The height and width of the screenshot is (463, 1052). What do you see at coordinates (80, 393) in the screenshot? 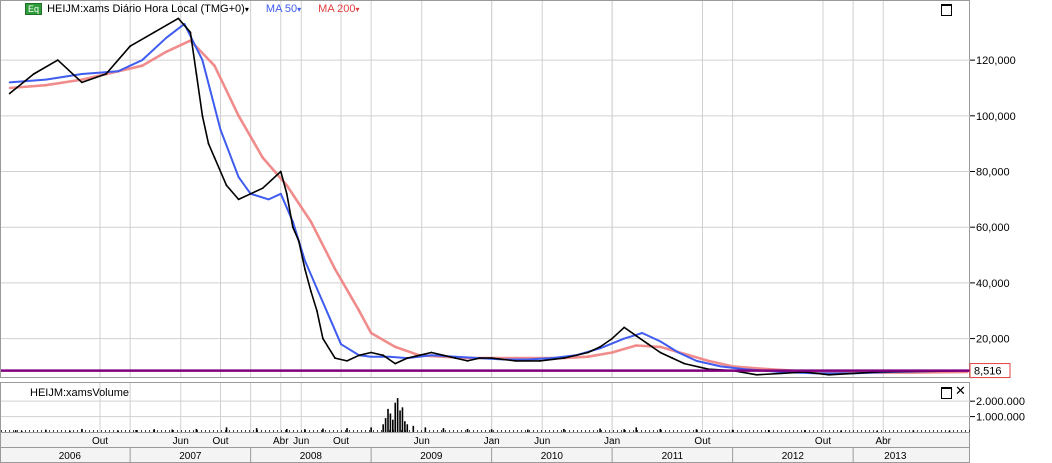
I see `volume-header: HEIJM:xamsVolume` at bounding box center [80, 393].